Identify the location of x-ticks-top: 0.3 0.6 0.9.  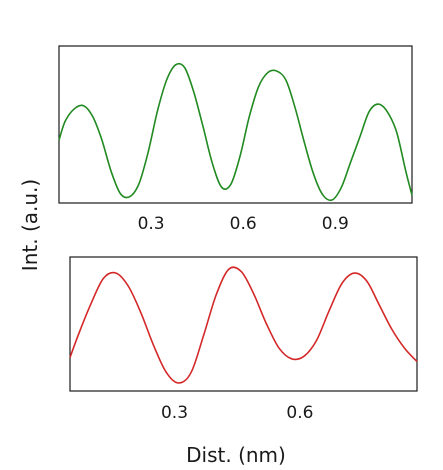
(243, 224).